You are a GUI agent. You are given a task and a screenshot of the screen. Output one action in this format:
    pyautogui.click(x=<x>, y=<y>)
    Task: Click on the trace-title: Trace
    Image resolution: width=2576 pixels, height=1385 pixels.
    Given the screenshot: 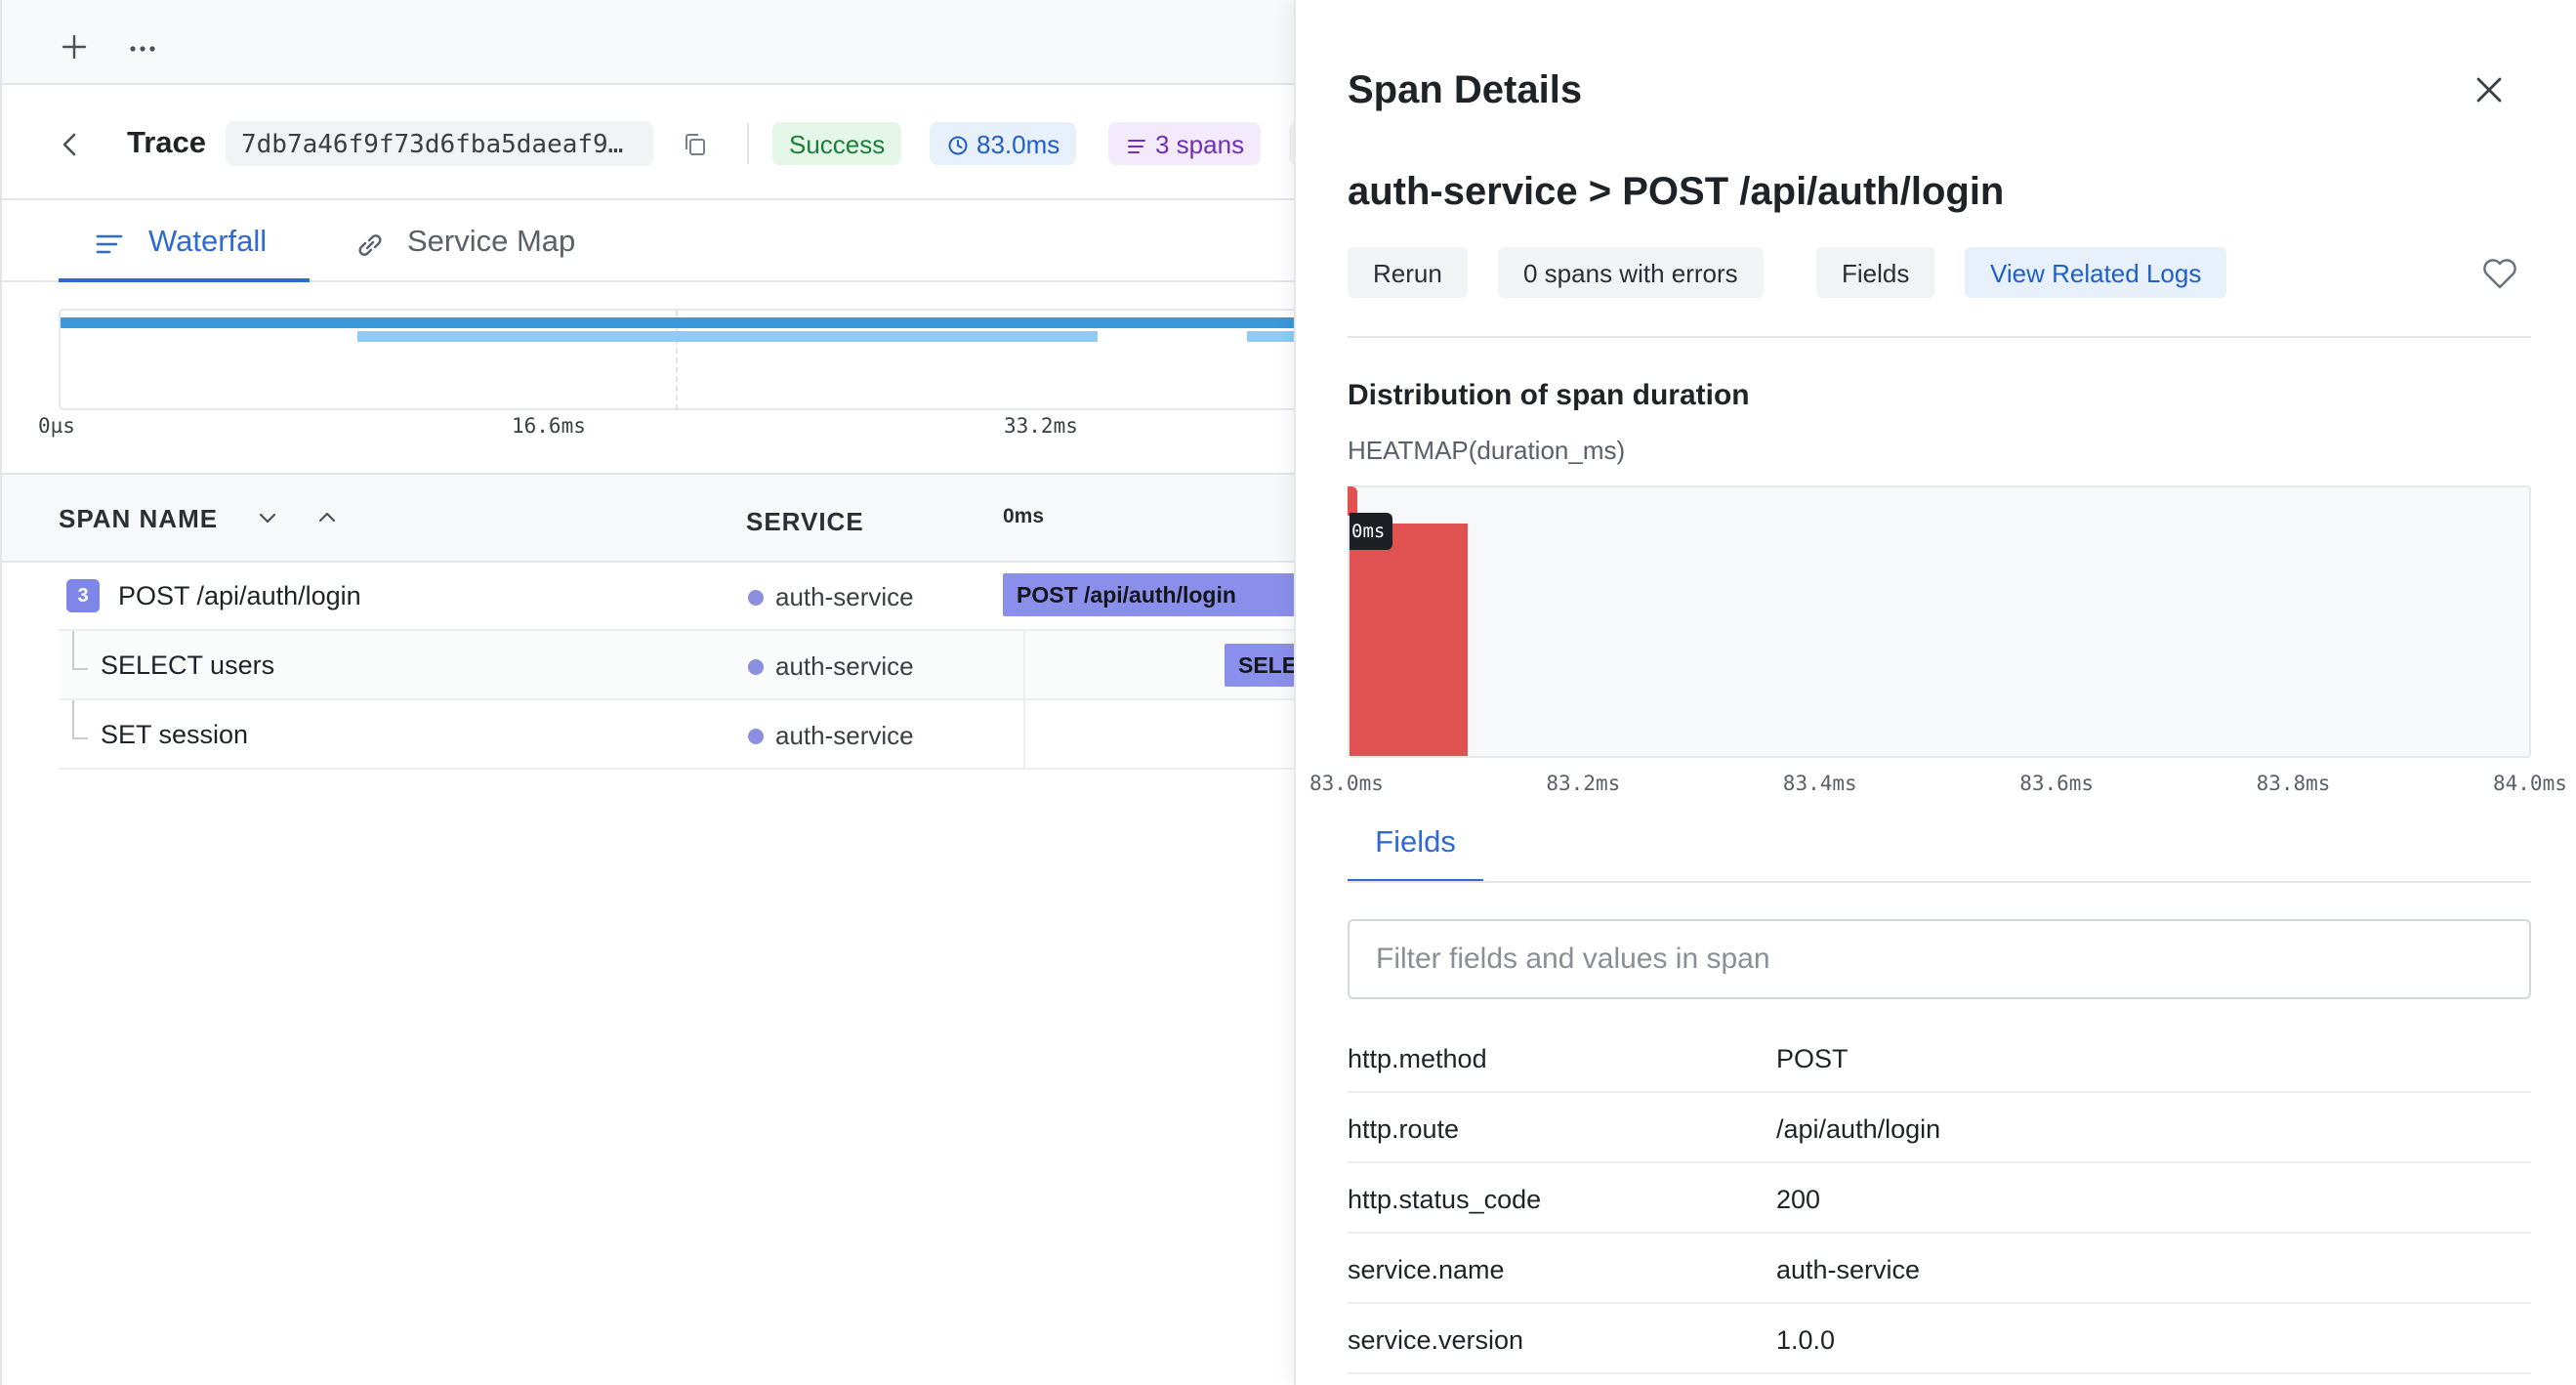 What is the action you would take?
    pyautogui.click(x=167, y=142)
    